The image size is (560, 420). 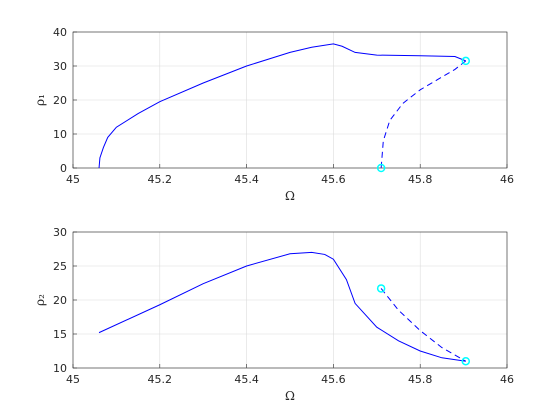 What do you see at coordinates (60, 266) in the screenshot?
I see `y-tick-label: 25` at bounding box center [60, 266].